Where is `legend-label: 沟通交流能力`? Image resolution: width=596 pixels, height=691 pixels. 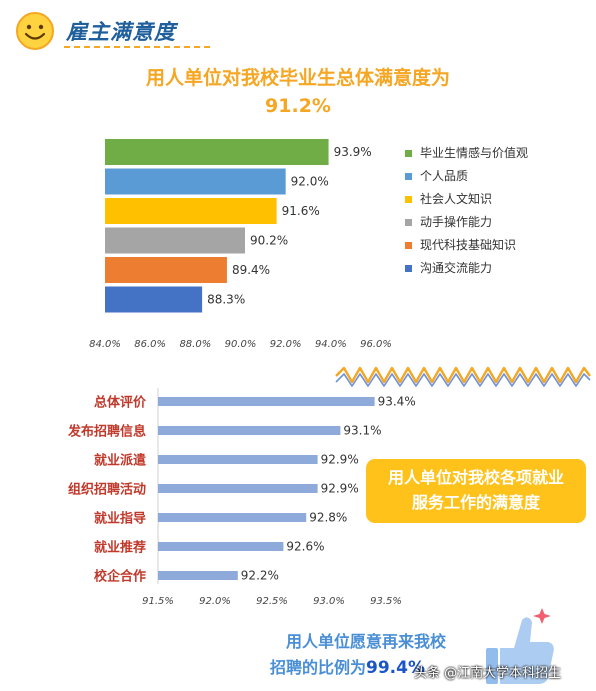
legend-label: 沟通交流能力 is located at coordinates (456, 268).